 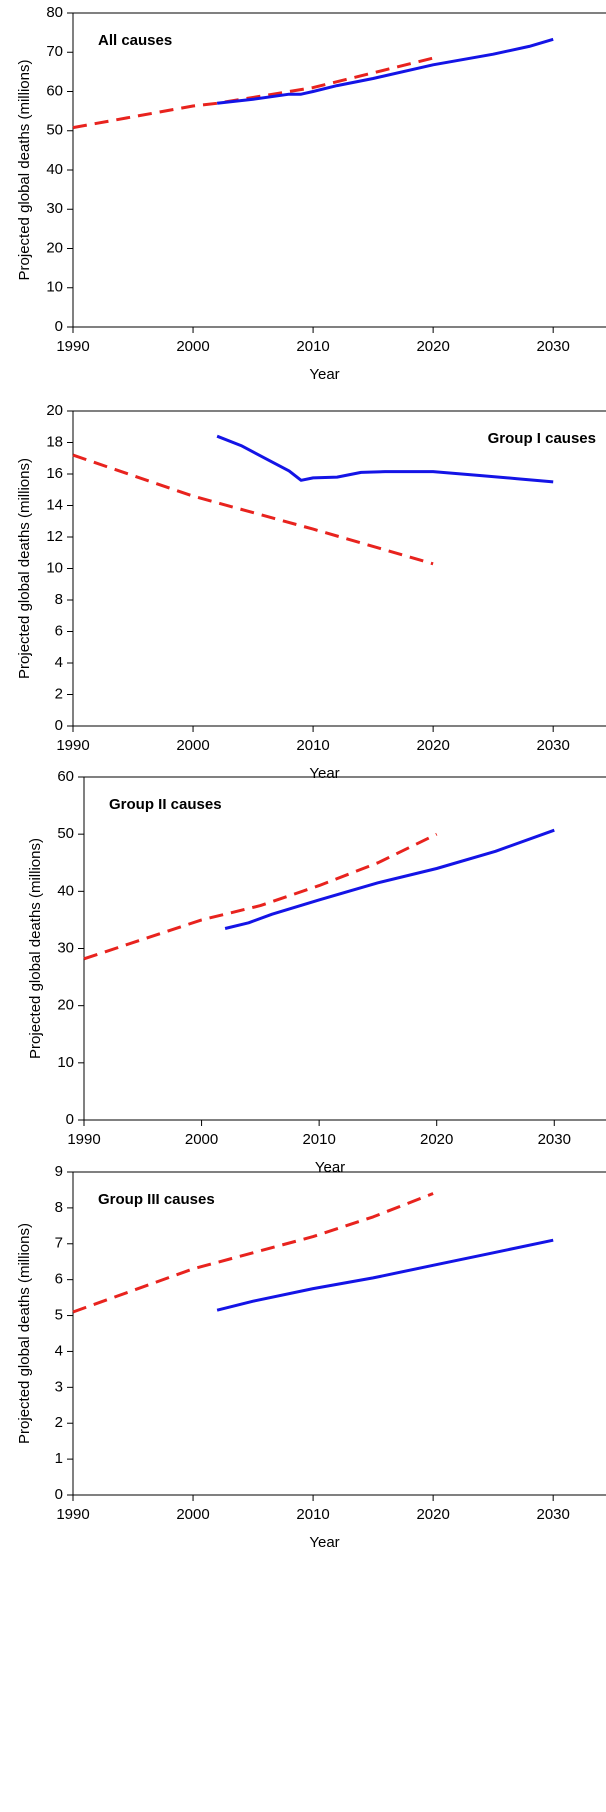 I want to click on chart-title: All causes, so click(x=135, y=40).